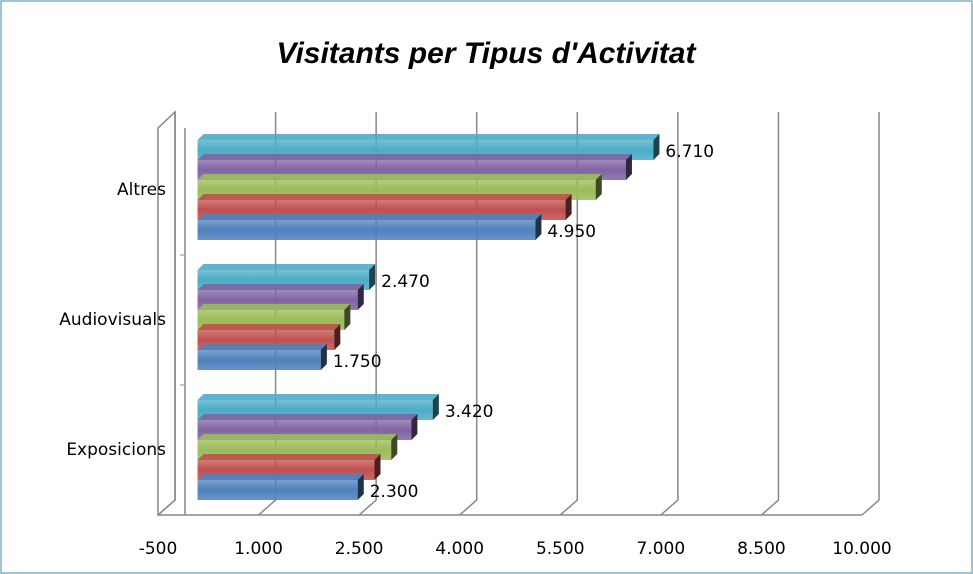  I want to click on data-label: 6.710, so click(689, 152).